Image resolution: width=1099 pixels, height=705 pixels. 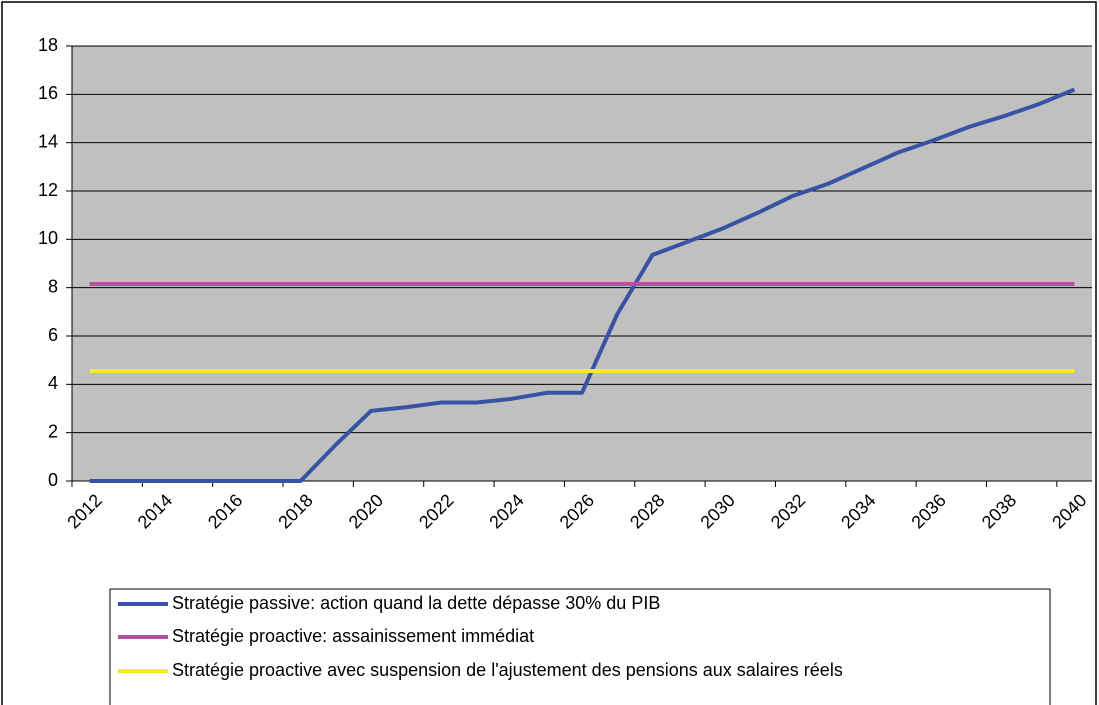 I want to click on y-tick-label: 2, so click(x=53, y=431).